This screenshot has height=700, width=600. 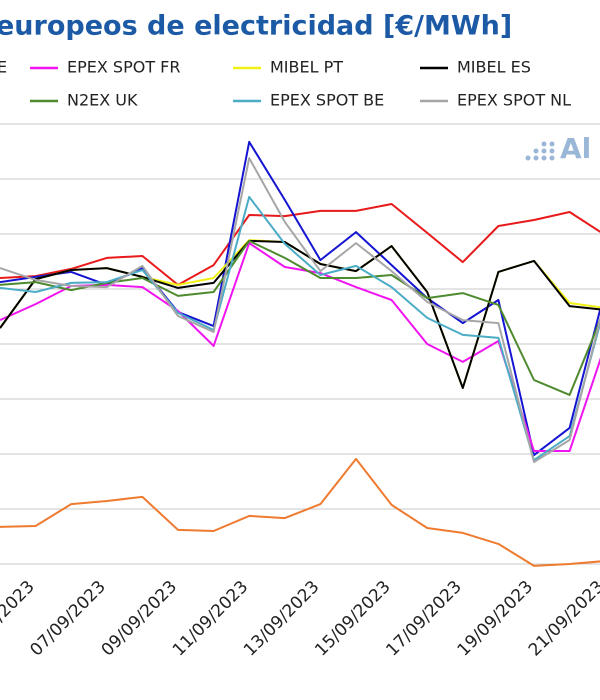 What do you see at coordinates (575, 148) in the screenshot?
I see `watermark: Al` at bounding box center [575, 148].